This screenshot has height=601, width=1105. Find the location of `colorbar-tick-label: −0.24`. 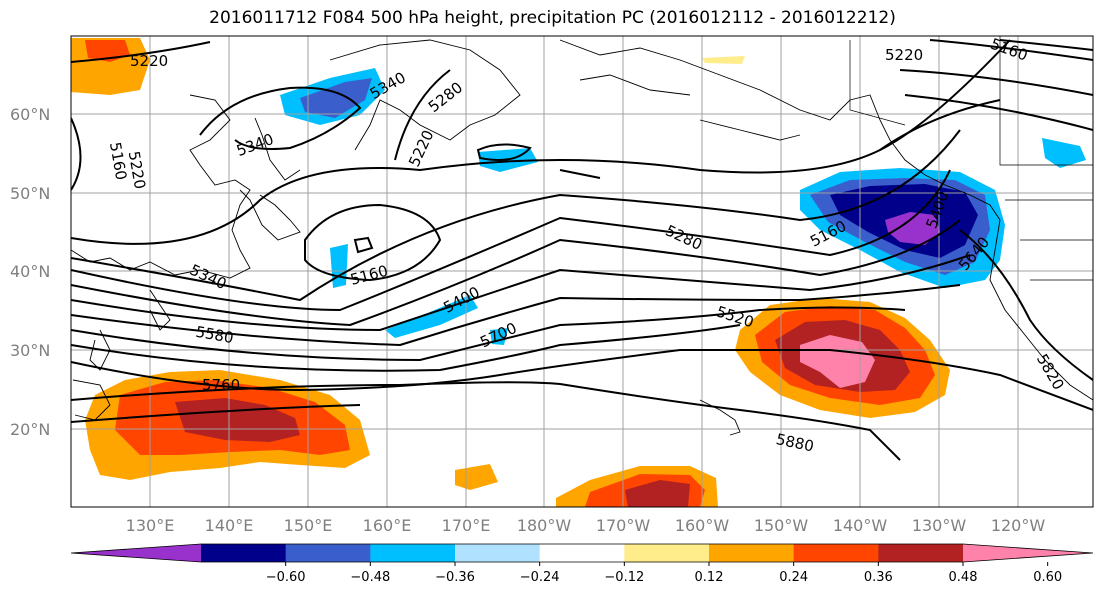

colorbar-tick-label: −0.24 is located at coordinates (540, 577).